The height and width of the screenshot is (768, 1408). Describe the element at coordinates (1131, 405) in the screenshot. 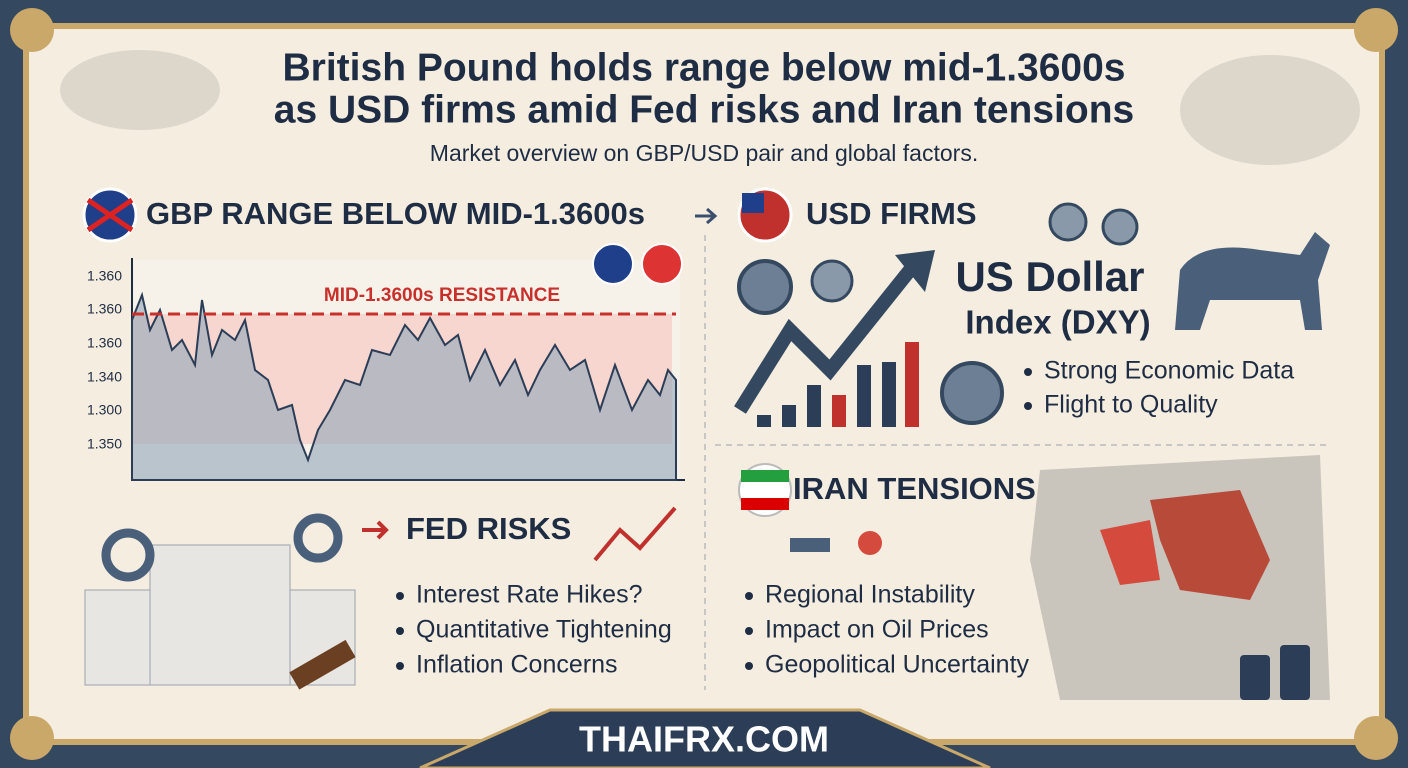

I see `bullet-text: Flight to Quality` at that location.